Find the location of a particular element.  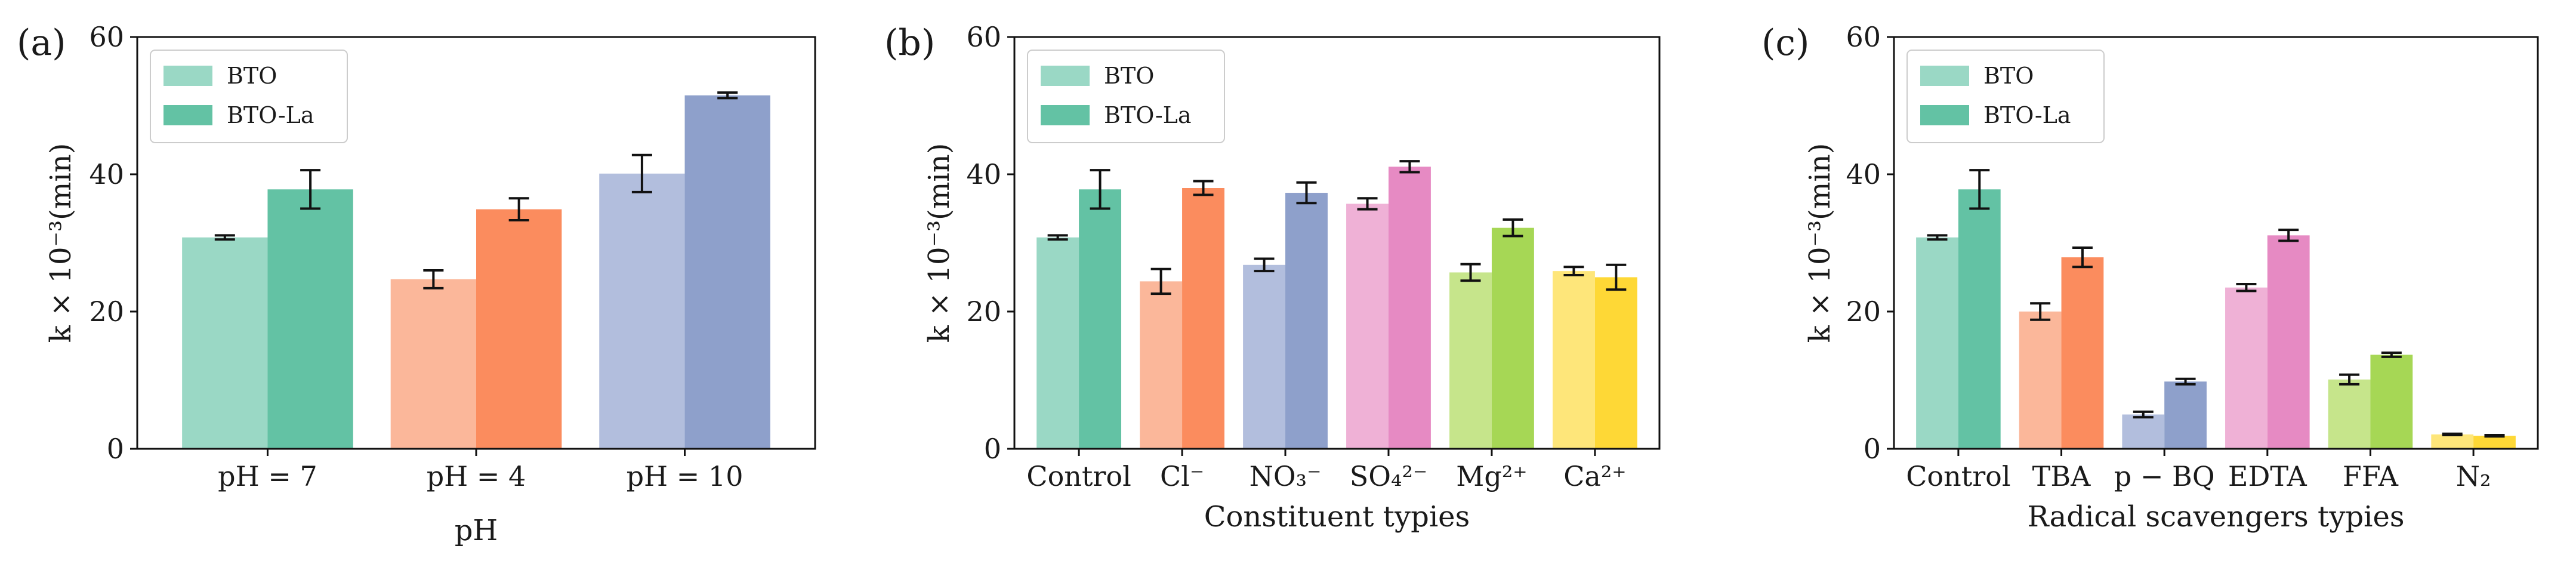

x-tick-label: p − BQ is located at coordinates (2165, 476).